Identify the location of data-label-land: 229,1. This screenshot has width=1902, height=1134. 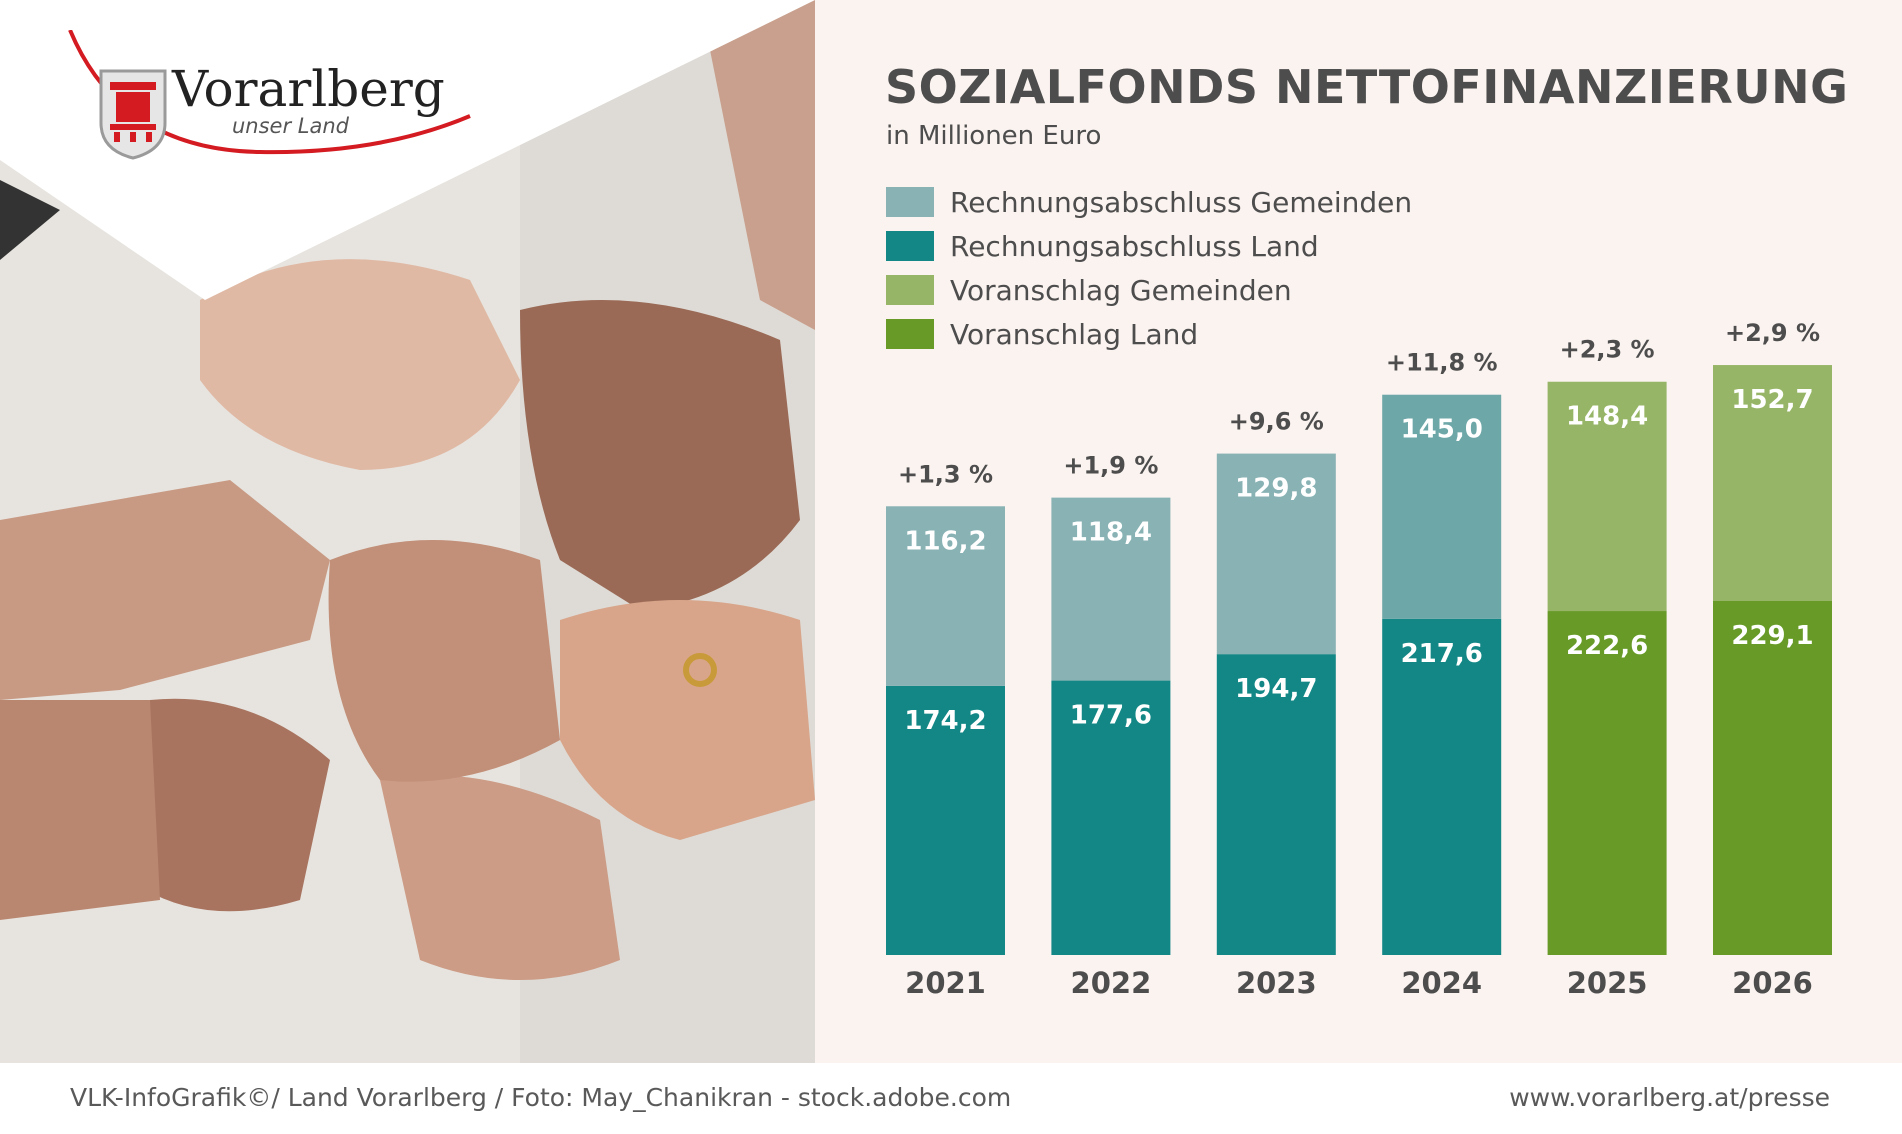
(1772, 636).